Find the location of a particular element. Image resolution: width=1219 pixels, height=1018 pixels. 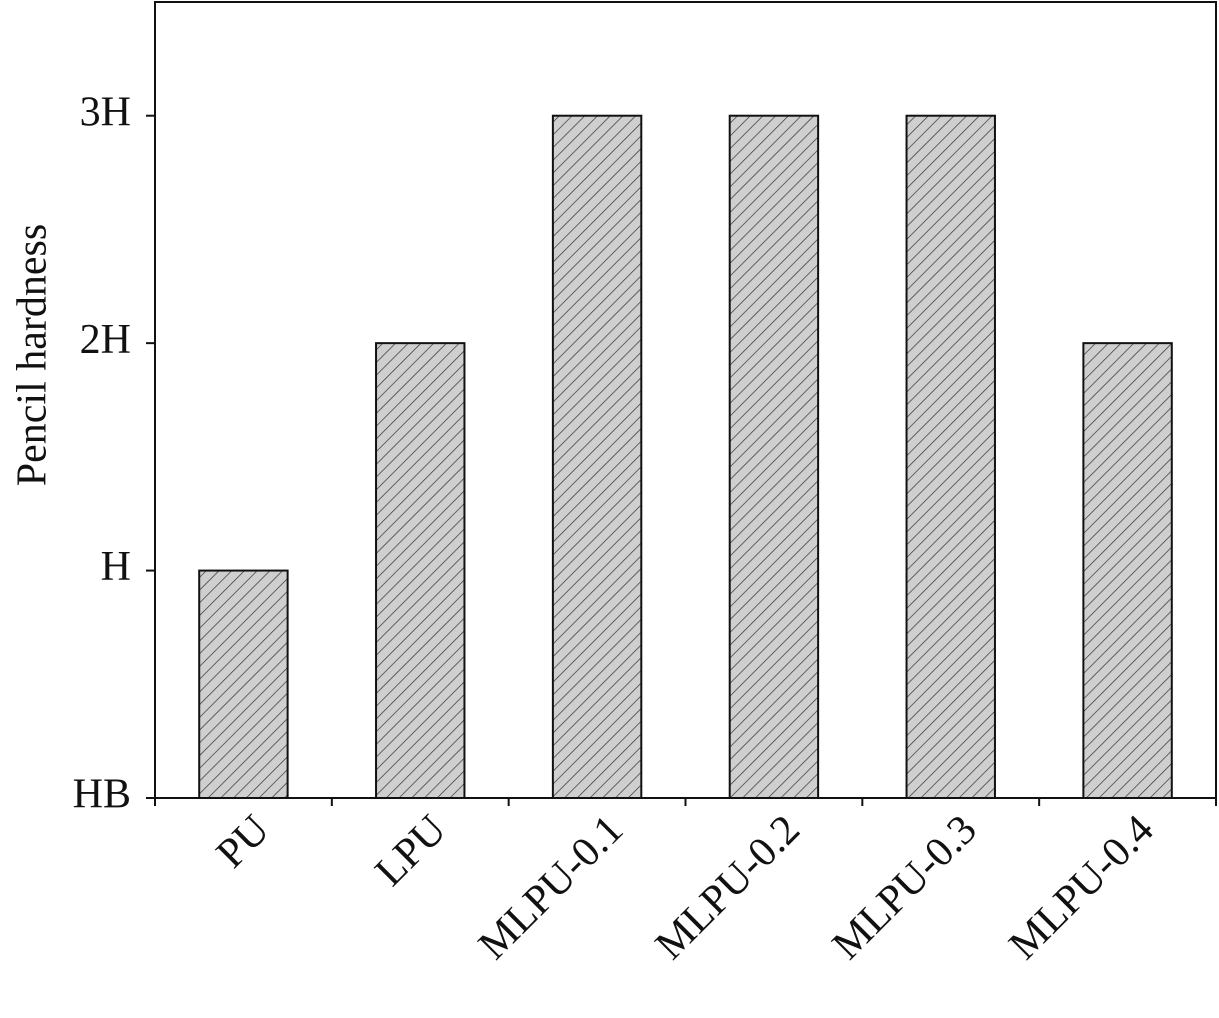

y-tick-label: 2H is located at coordinates (105, 340).